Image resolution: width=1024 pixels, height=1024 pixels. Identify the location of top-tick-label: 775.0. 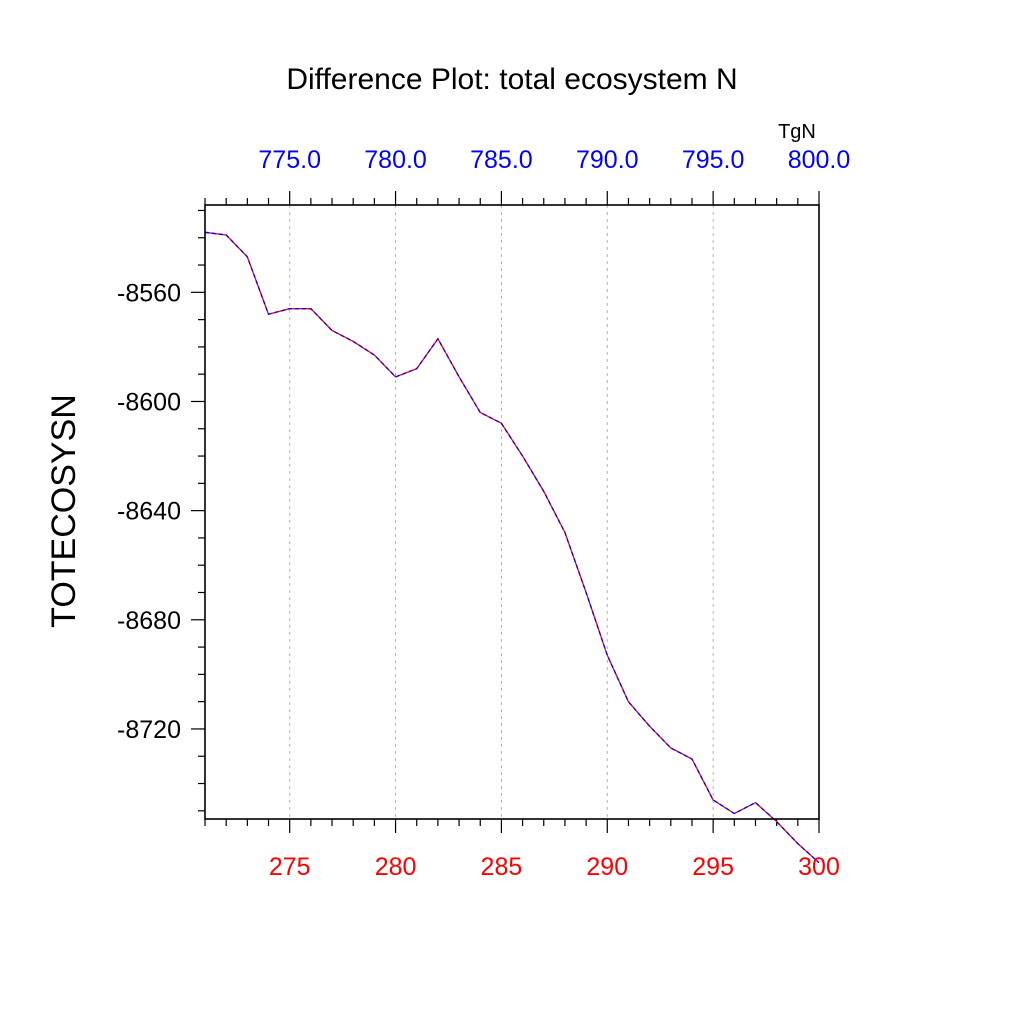
(289, 160).